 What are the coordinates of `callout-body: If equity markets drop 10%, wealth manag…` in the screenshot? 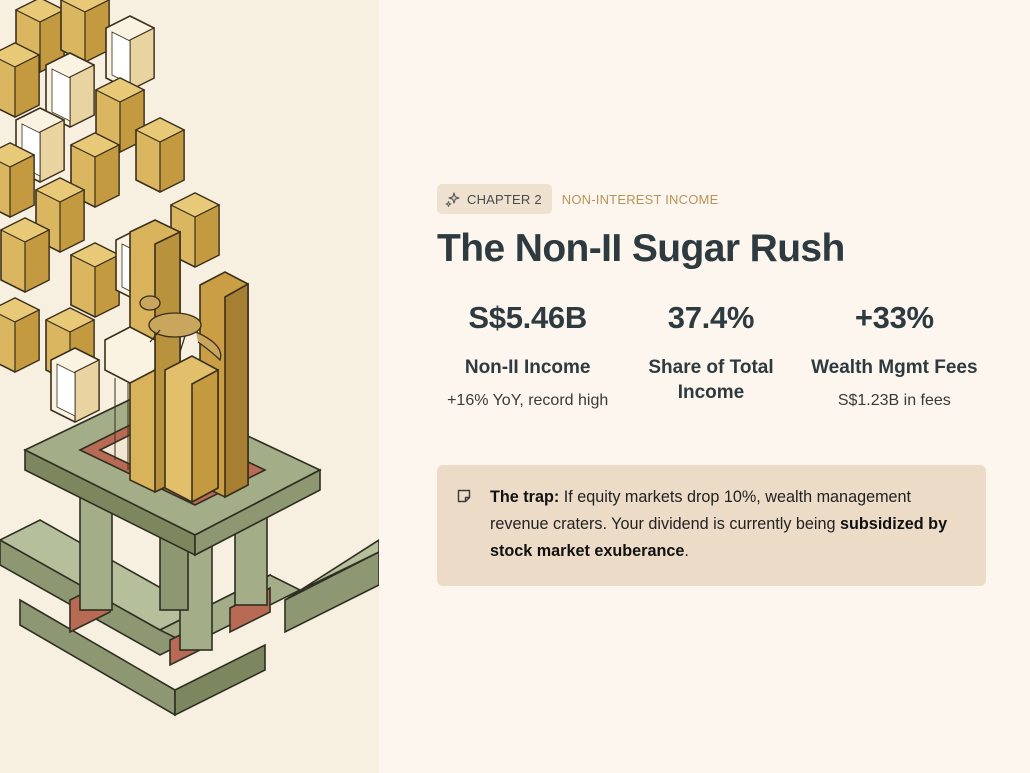 It's located at (701, 510).